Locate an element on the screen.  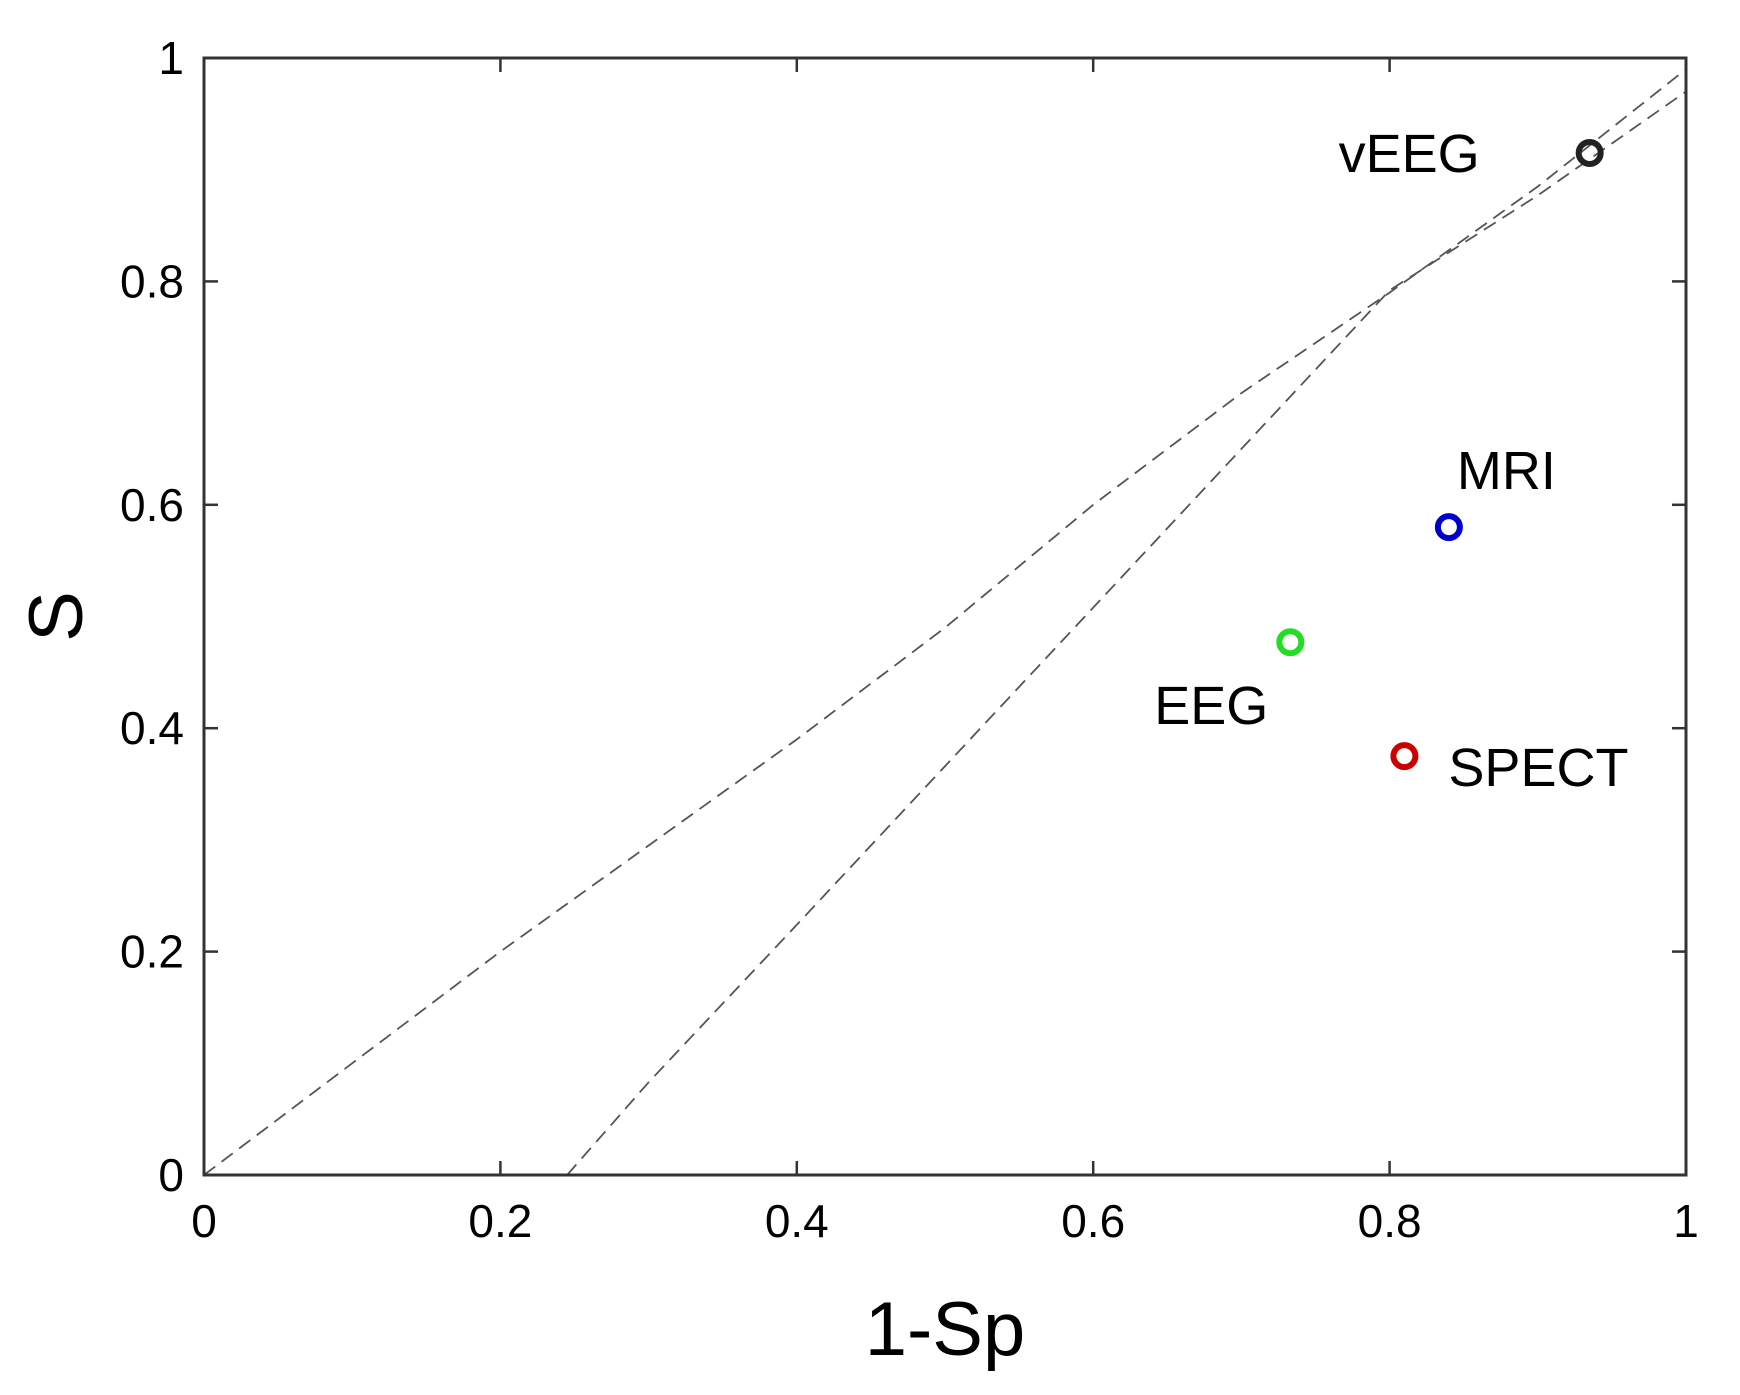
point-mri is located at coordinates (1448, 527).